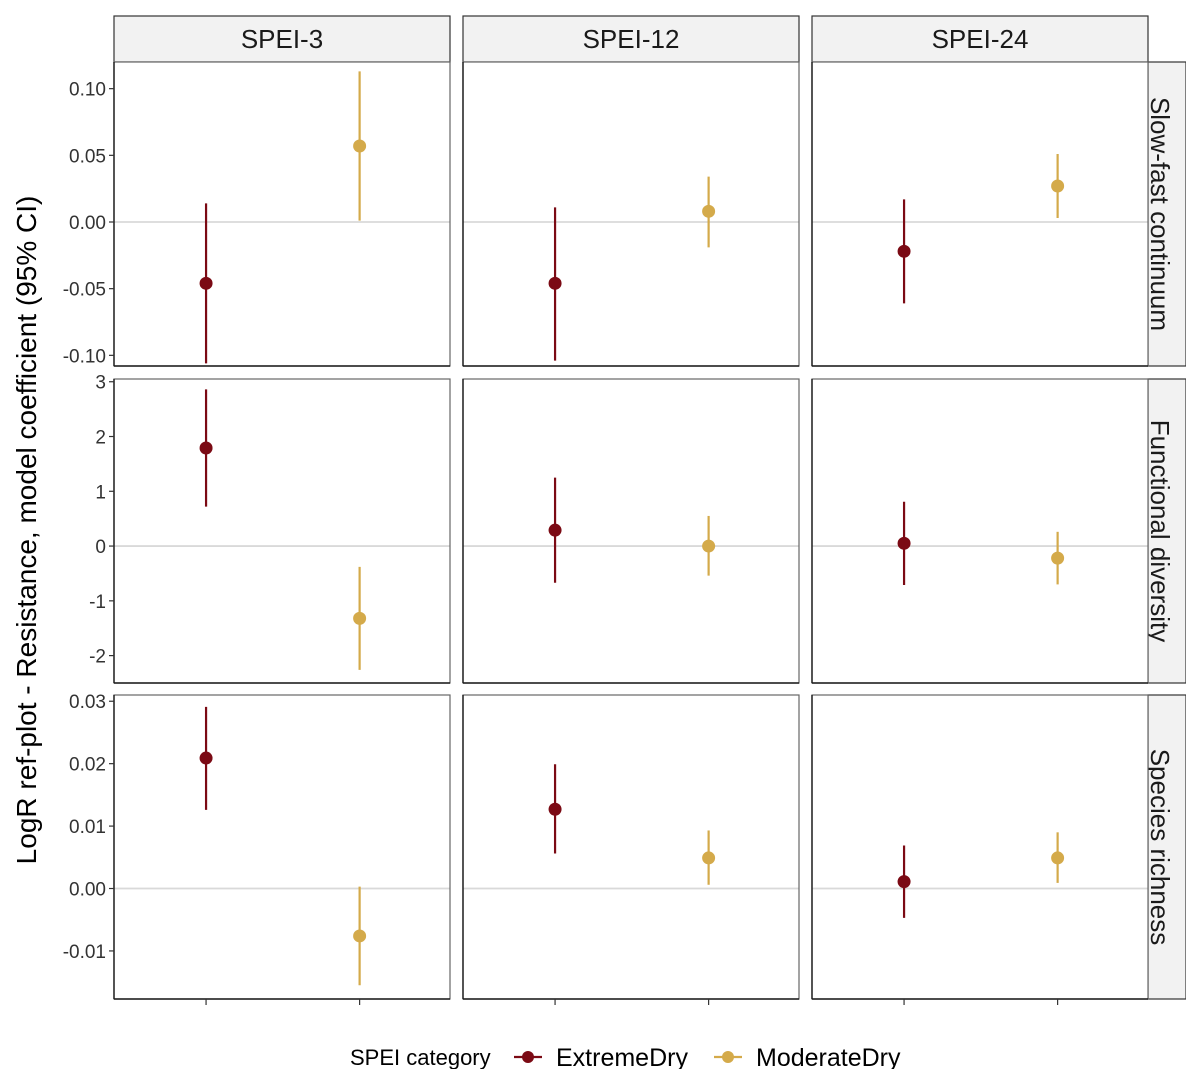 The width and height of the screenshot is (1186, 1069). What do you see at coordinates (1160, 214) in the screenshot?
I see `strip-label-slow-fast-continuum: Slow-fast continuum` at bounding box center [1160, 214].